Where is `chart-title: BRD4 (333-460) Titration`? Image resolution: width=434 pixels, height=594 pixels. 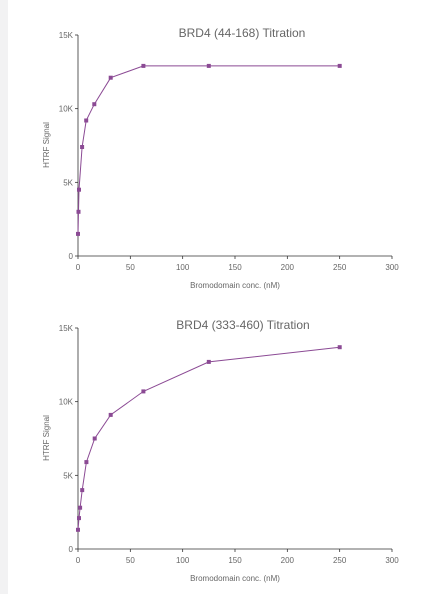 chart-title: BRD4 (333-460) Titration is located at coordinates (242, 325).